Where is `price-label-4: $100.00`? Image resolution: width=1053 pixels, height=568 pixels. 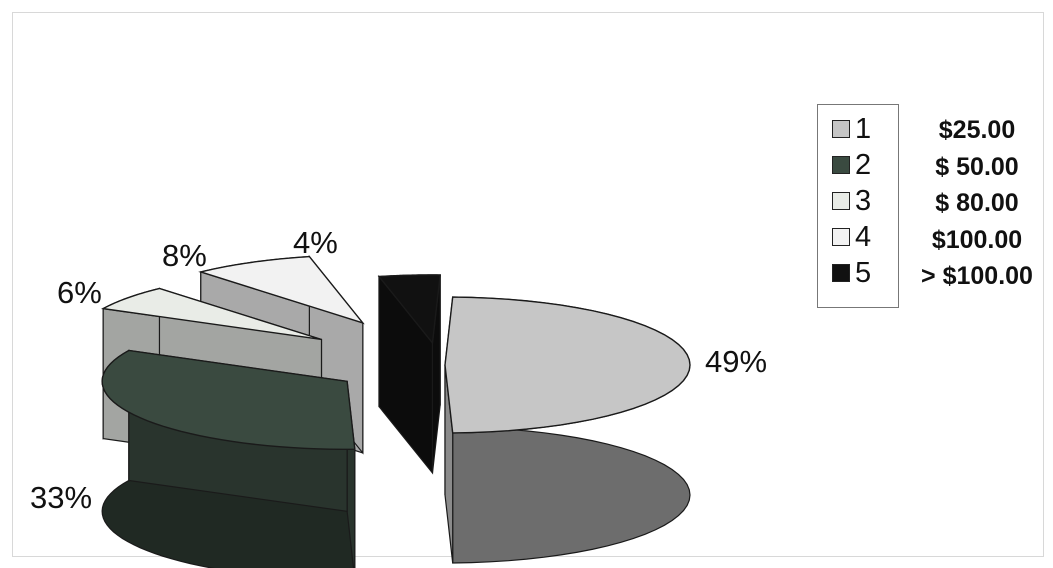
price-label-4: $100.00 is located at coordinates (977, 239).